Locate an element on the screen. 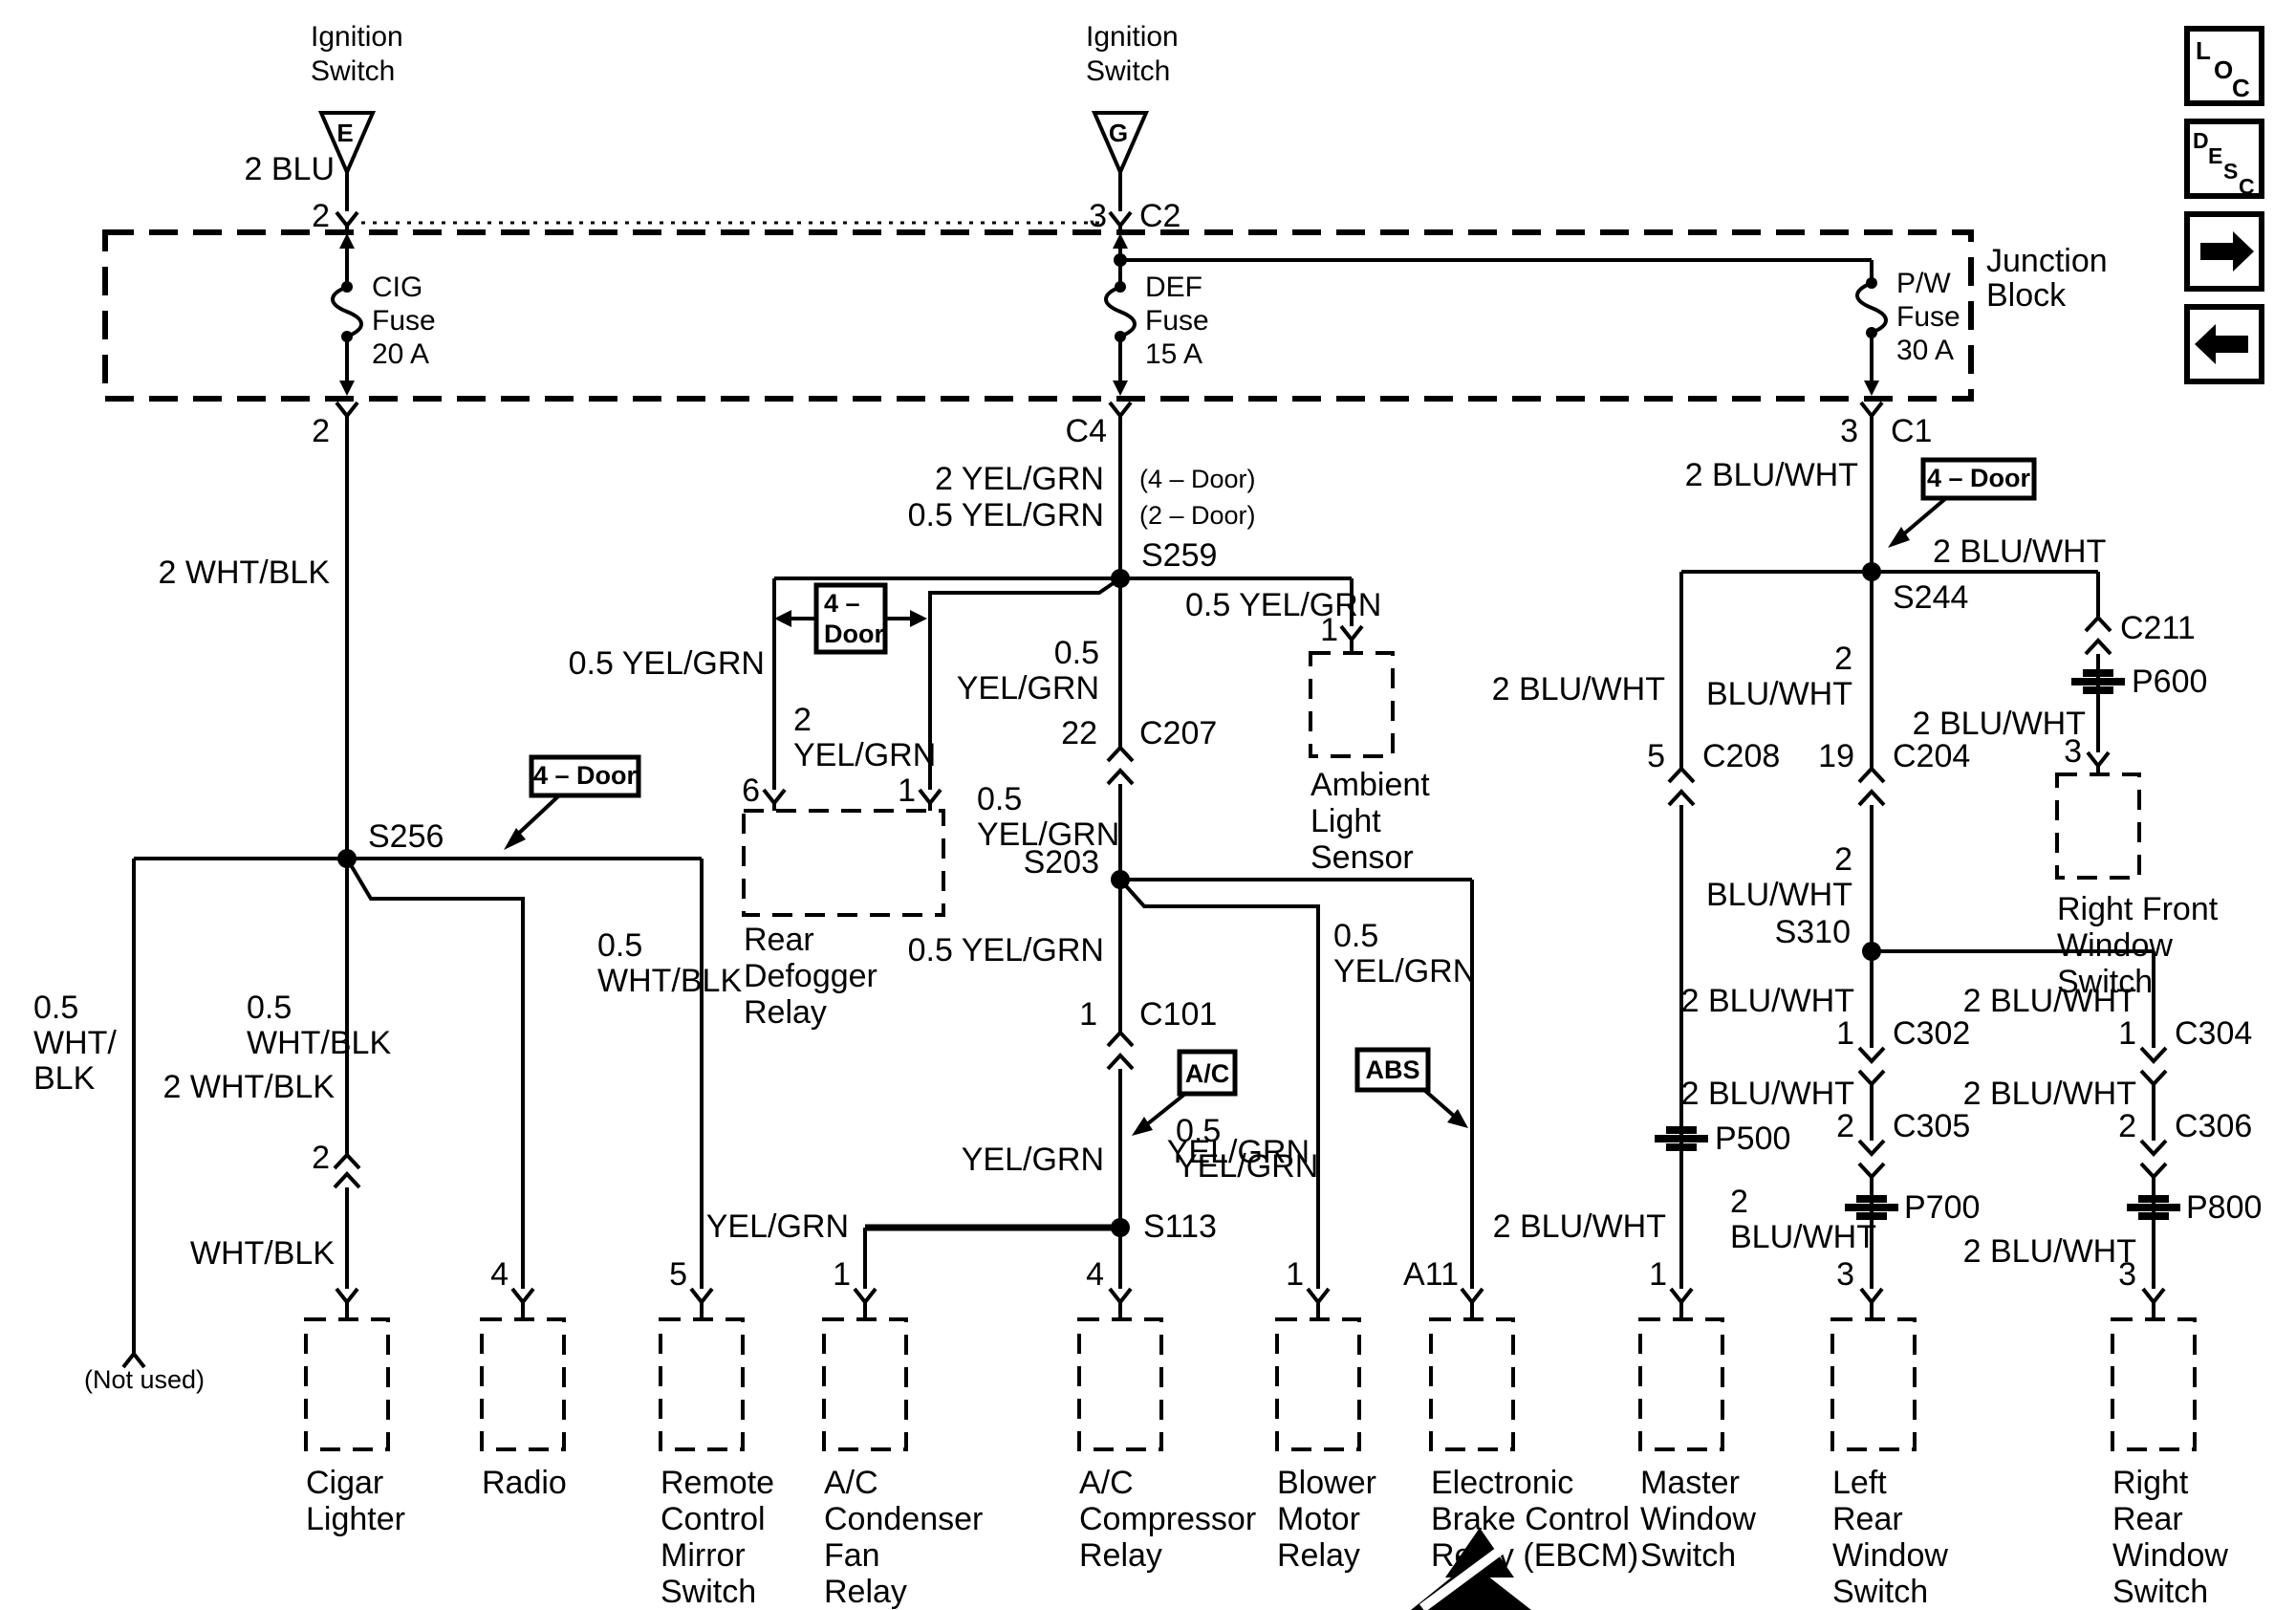 The width and height of the screenshot is (2296, 1610). fuse-cig-name: CIG is located at coordinates (397, 287).